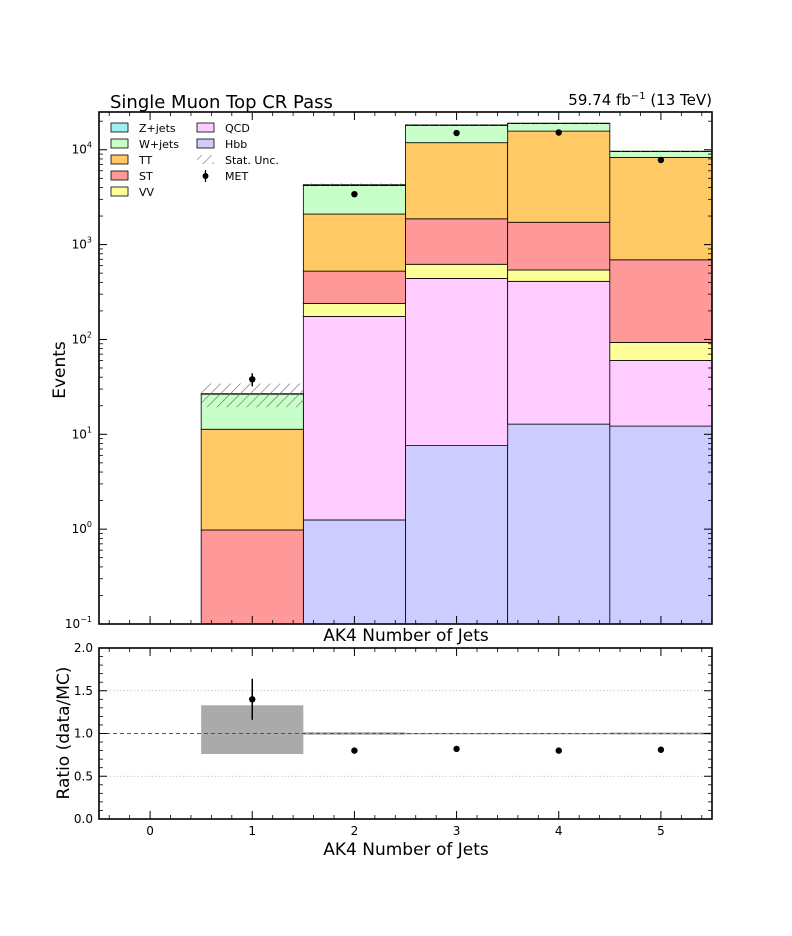 Image resolution: width=792 pixels, height=936 pixels. I want to click on lumi-exponent: −1, so click(638, 96).